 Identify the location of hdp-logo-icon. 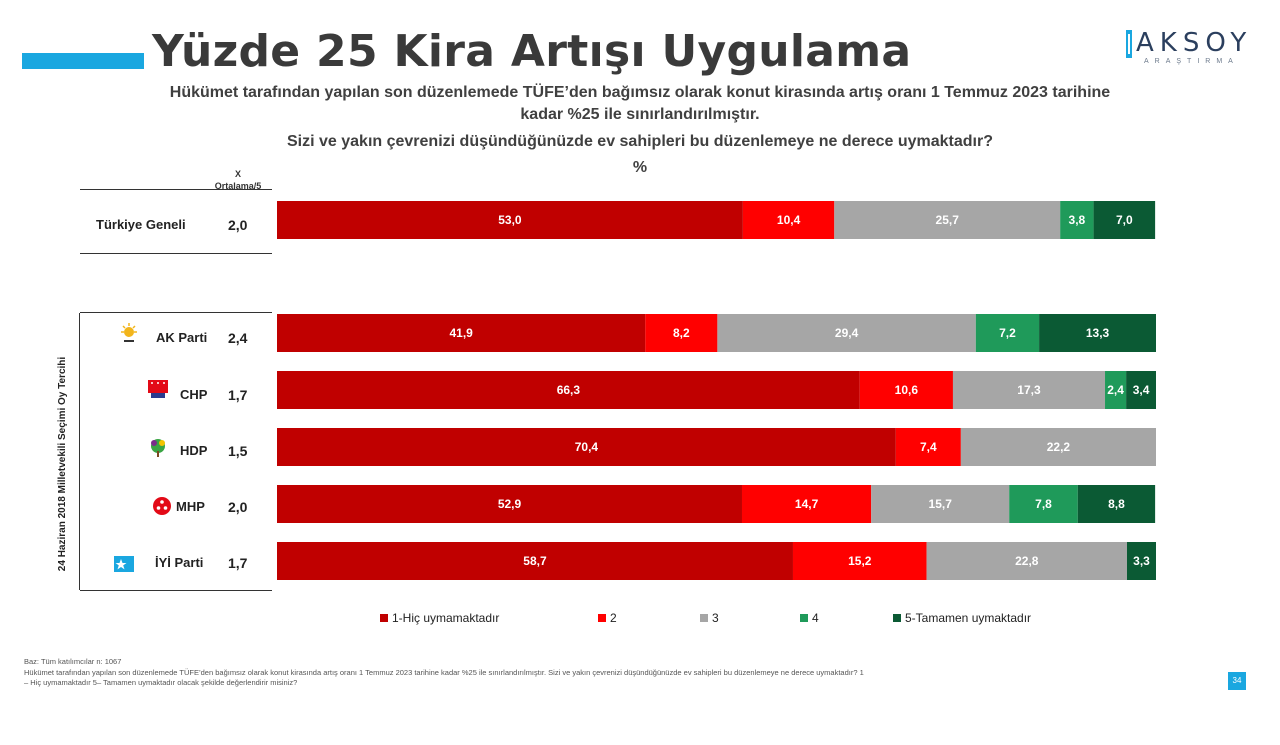
(158, 448).